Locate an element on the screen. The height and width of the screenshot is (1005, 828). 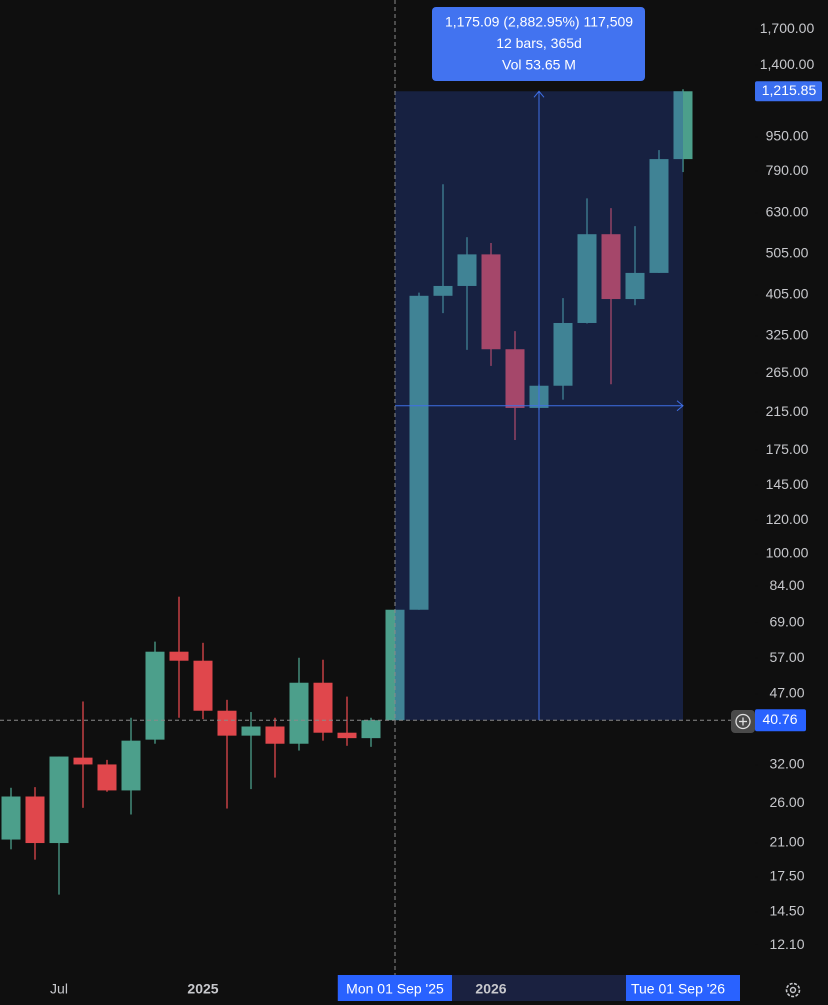
y-tick-label: 120.00 is located at coordinates (787, 519).